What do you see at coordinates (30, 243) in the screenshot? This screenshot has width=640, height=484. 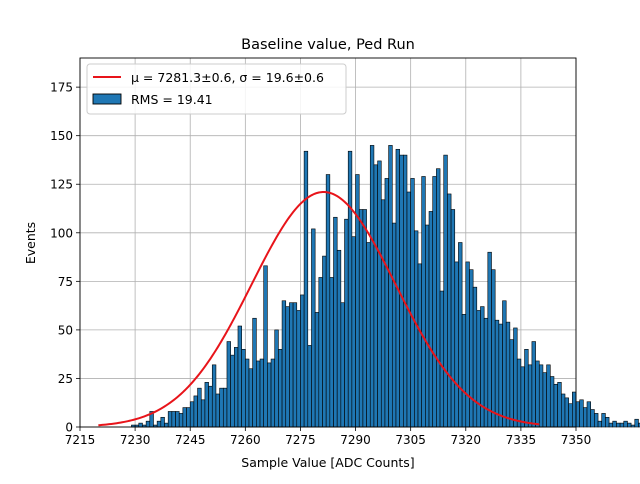 I see `y-axis-label: Events` at bounding box center [30, 243].